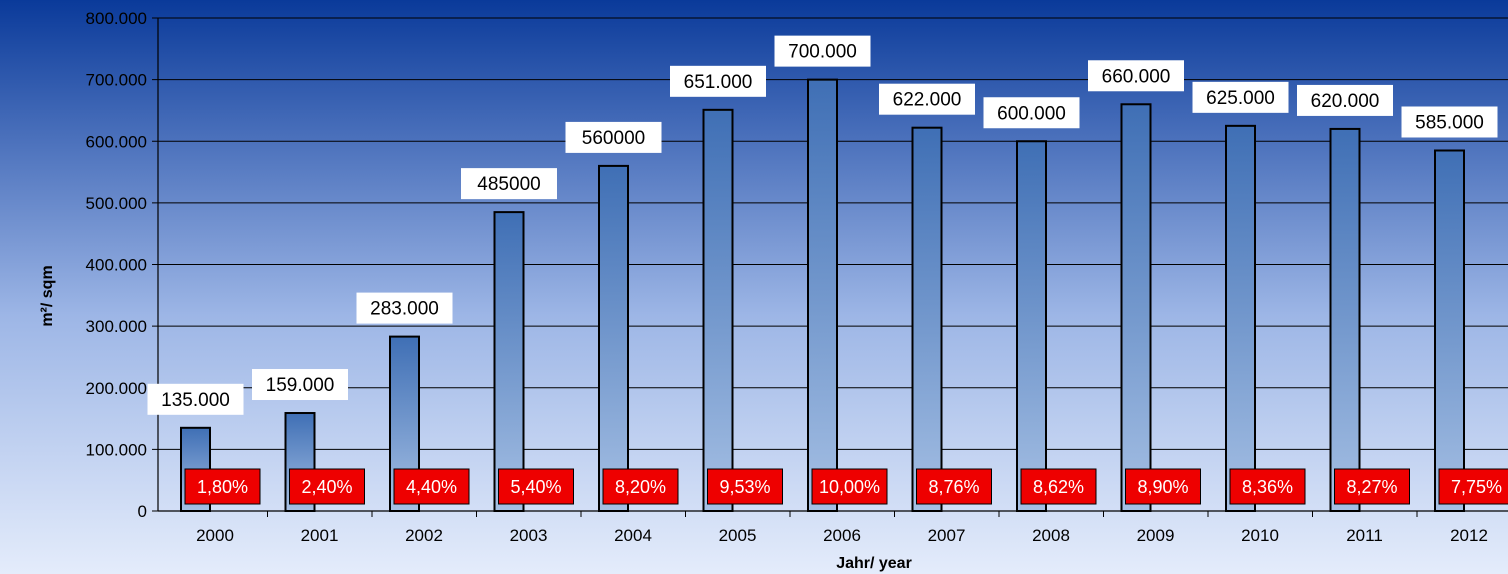 The width and height of the screenshot is (1508, 574). Describe the element at coordinates (320, 535) in the screenshot. I see `x-tick-label: 2001` at that location.